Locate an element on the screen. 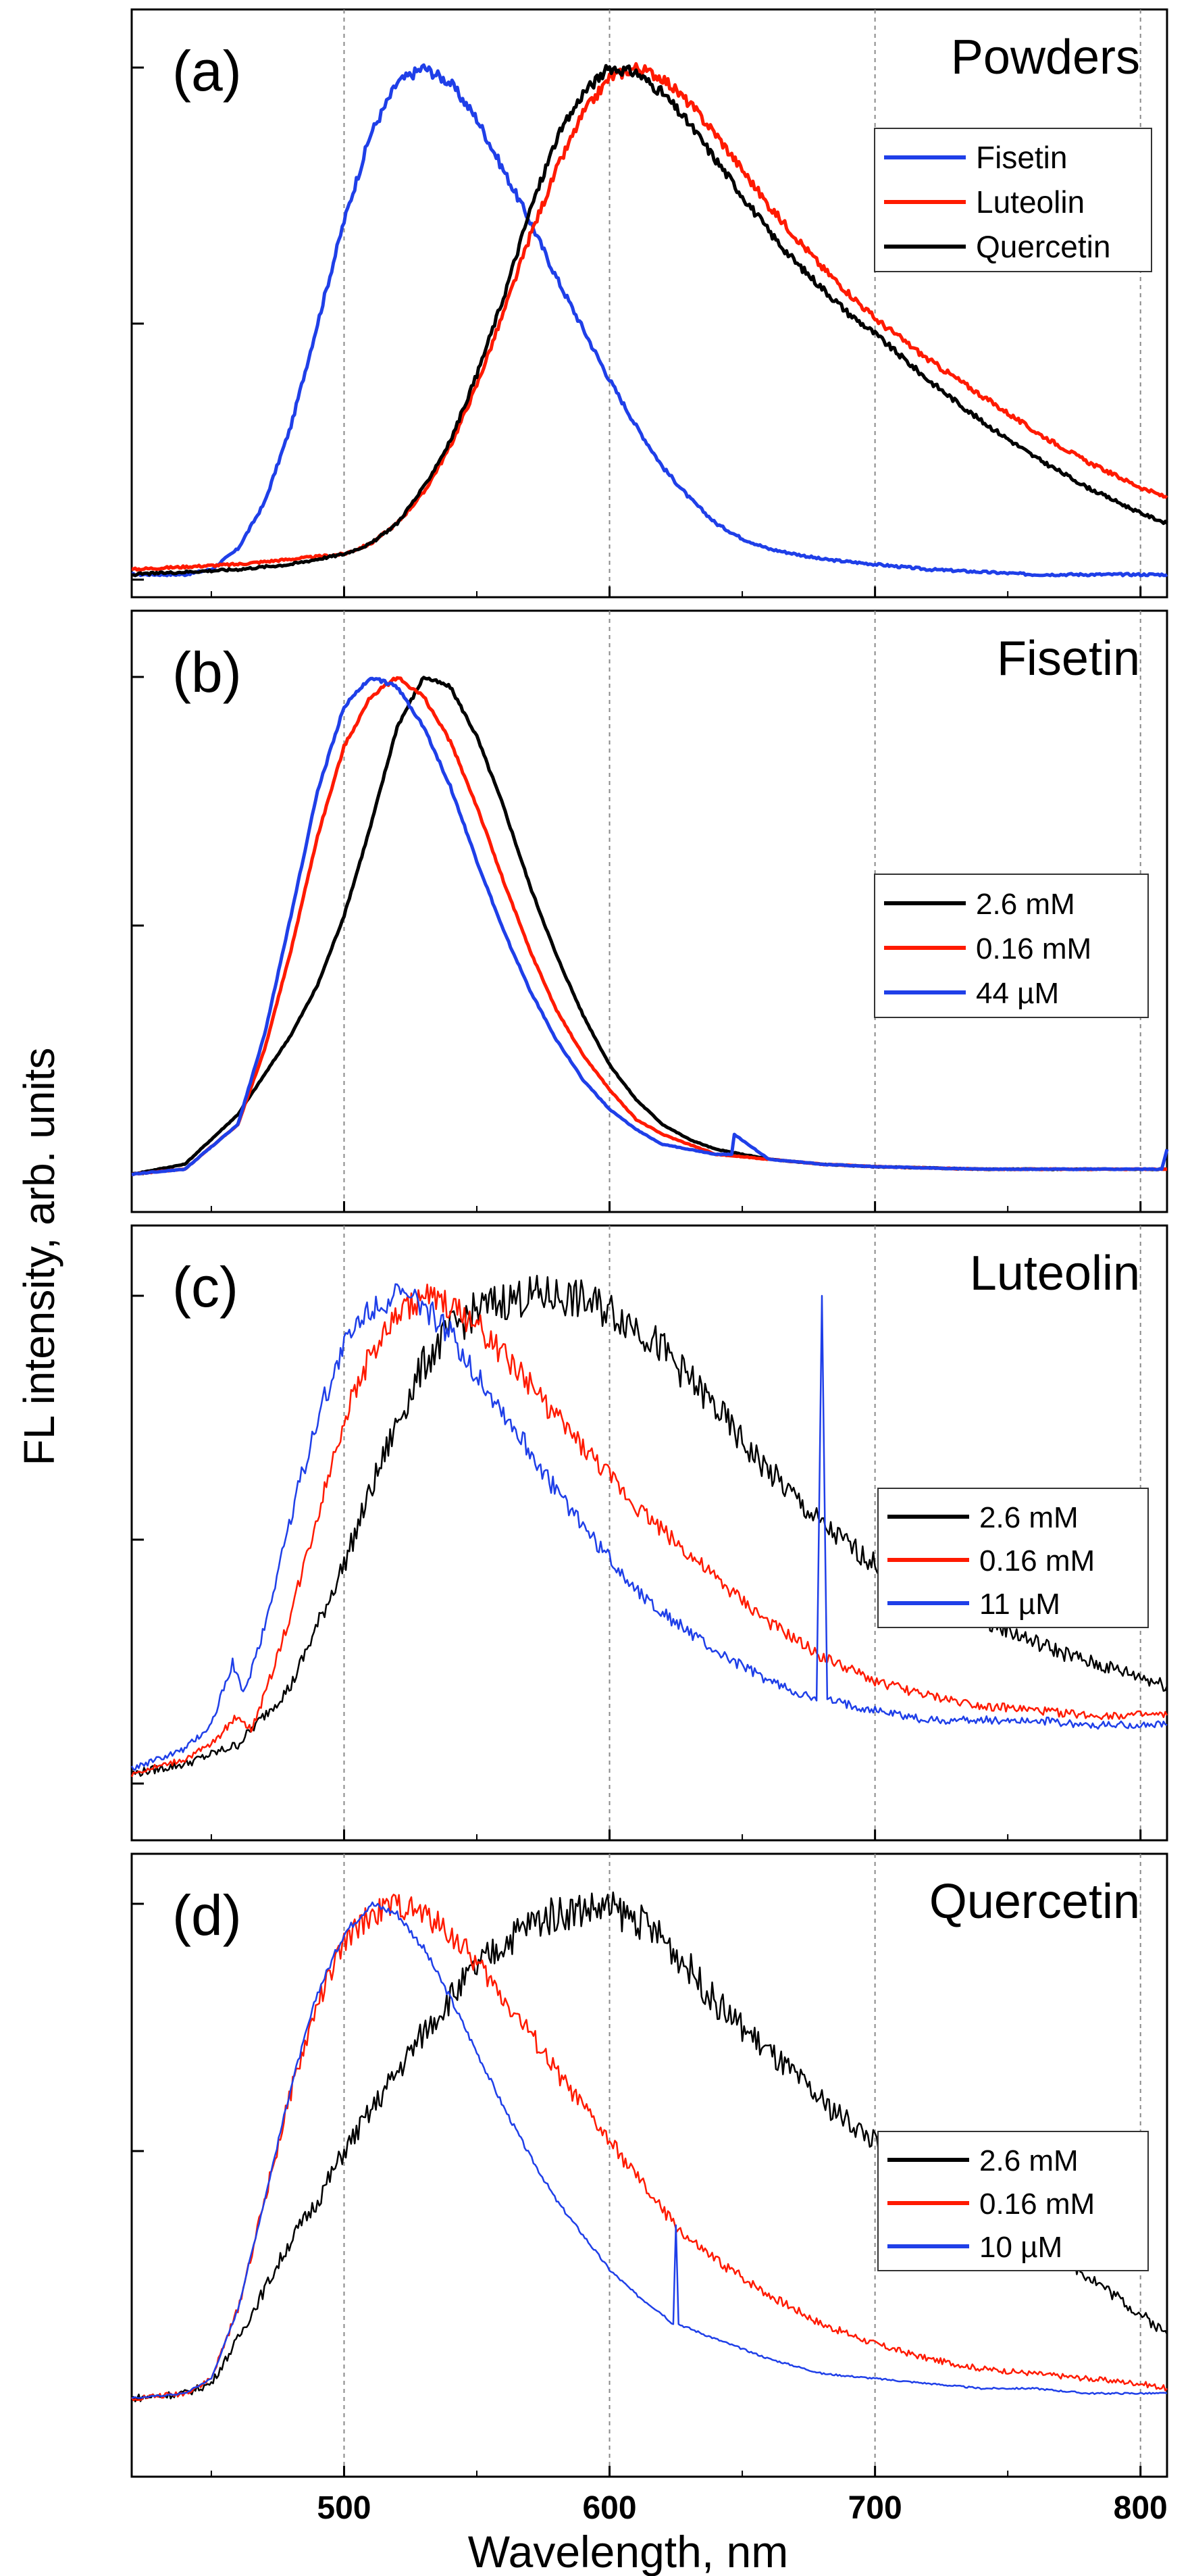 Image resolution: width=1190 pixels, height=2576 pixels. legend-entry: 10 µM is located at coordinates (1020, 2247).